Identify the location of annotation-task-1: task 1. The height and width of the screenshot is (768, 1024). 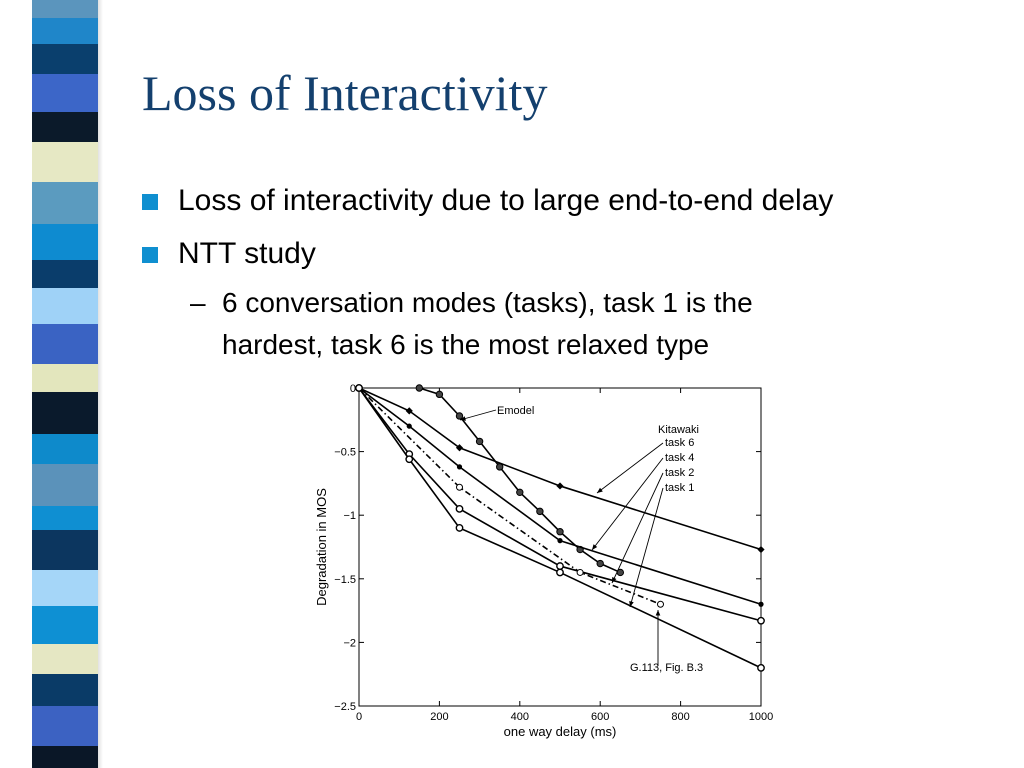
(679, 488).